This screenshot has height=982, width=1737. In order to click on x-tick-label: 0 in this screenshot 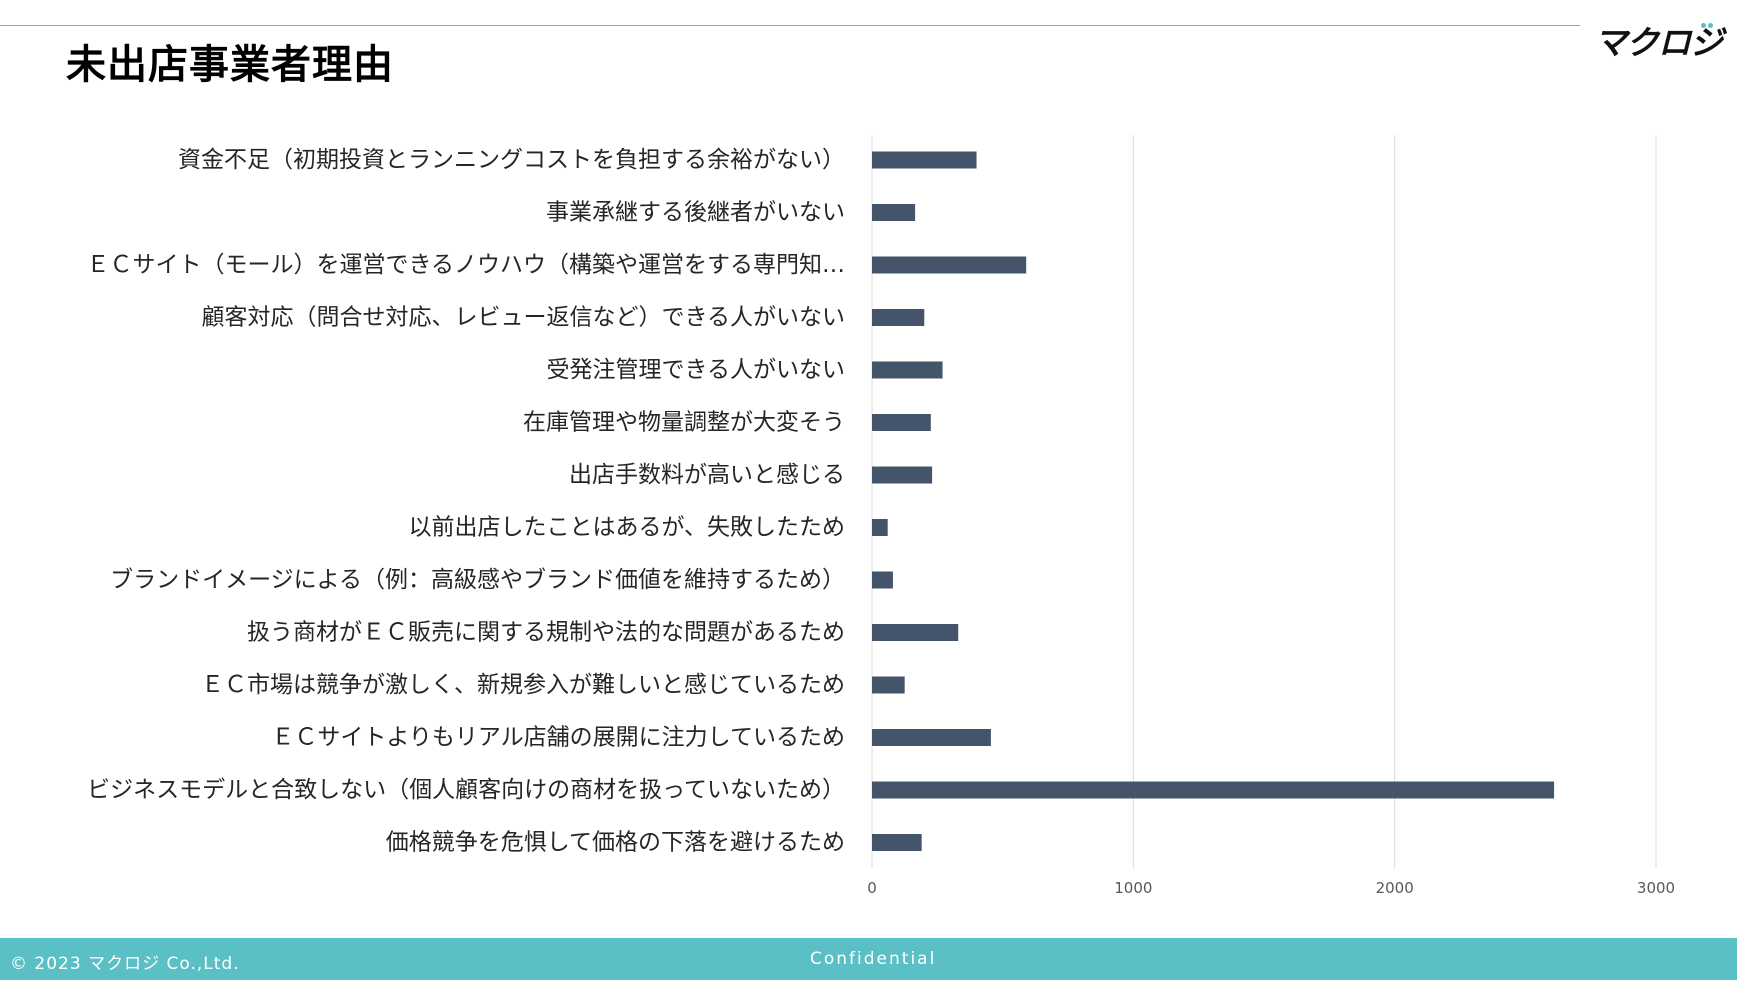, I will do `click(872, 888)`.